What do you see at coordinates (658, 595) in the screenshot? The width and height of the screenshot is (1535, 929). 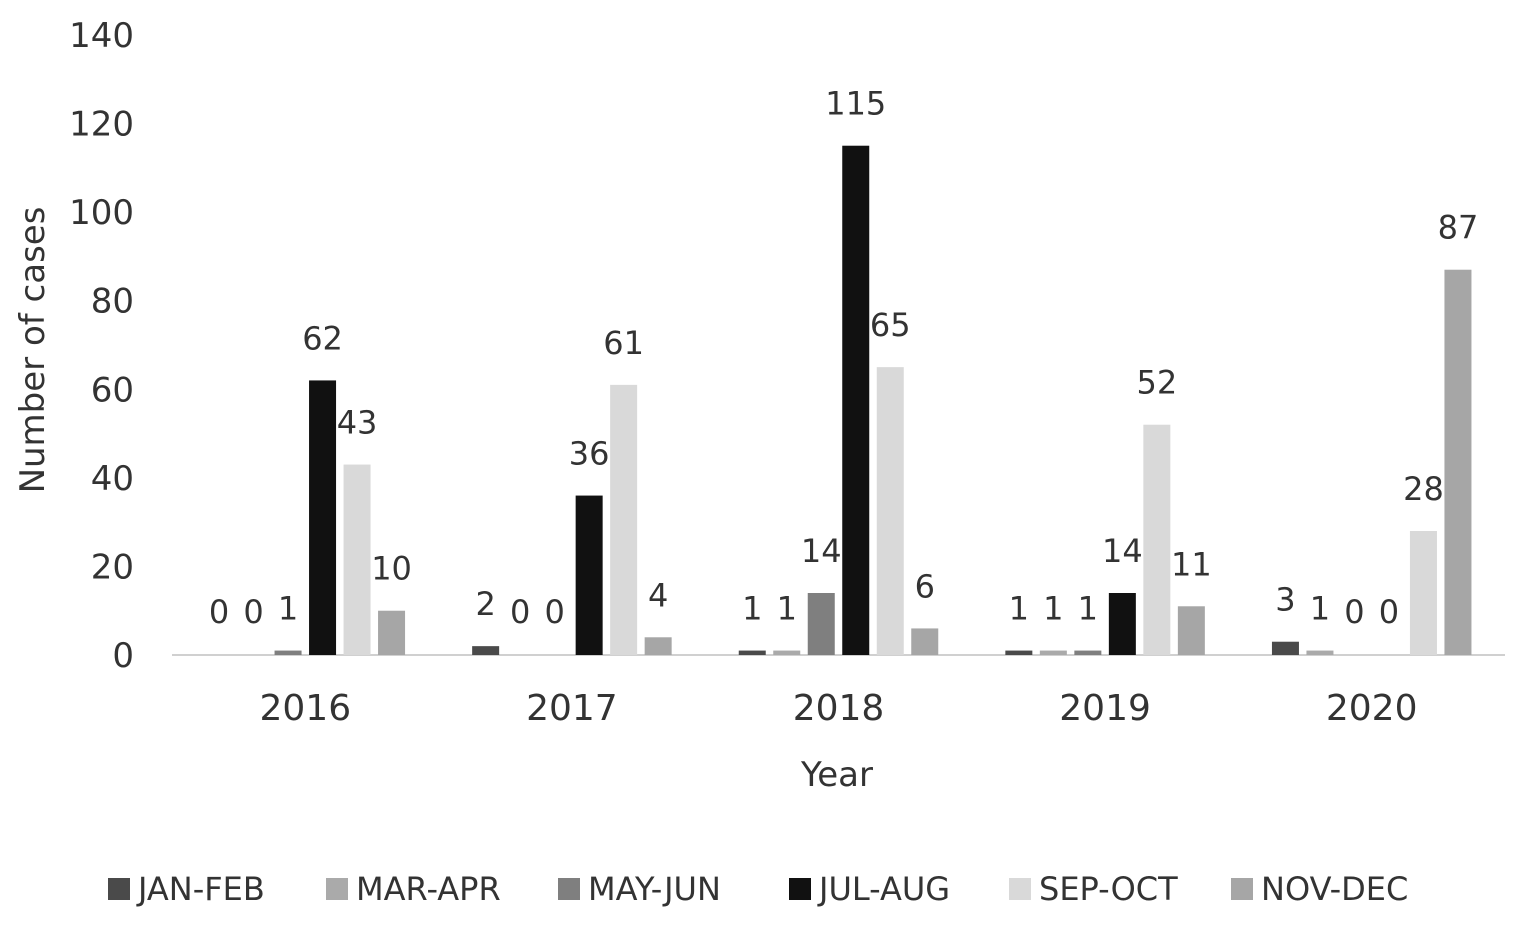 I see `data-label: 4` at bounding box center [658, 595].